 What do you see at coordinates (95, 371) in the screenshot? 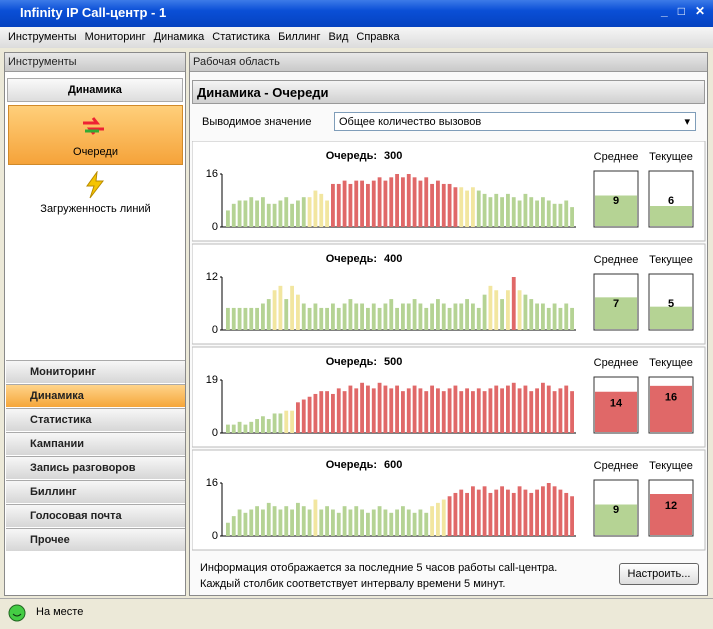
I see `nav-item: Мониторинг` at bounding box center [95, 371].